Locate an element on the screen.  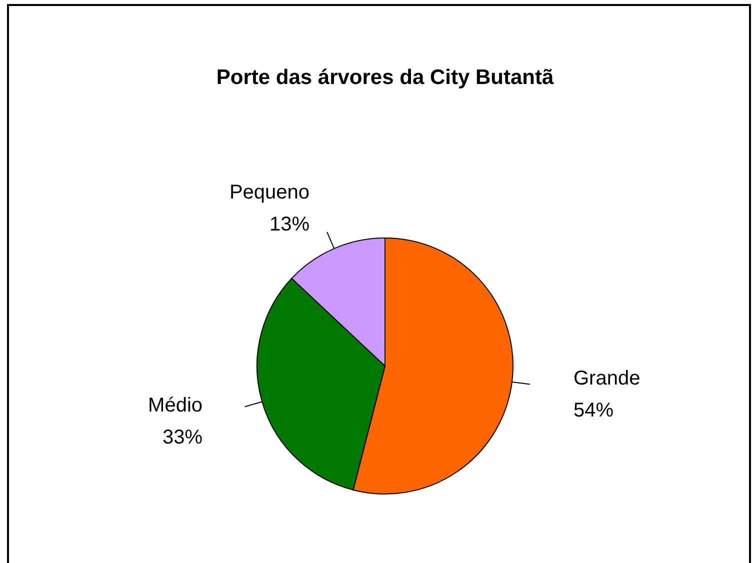
slice-label: Pequeno is located at coordinates (269, 193).